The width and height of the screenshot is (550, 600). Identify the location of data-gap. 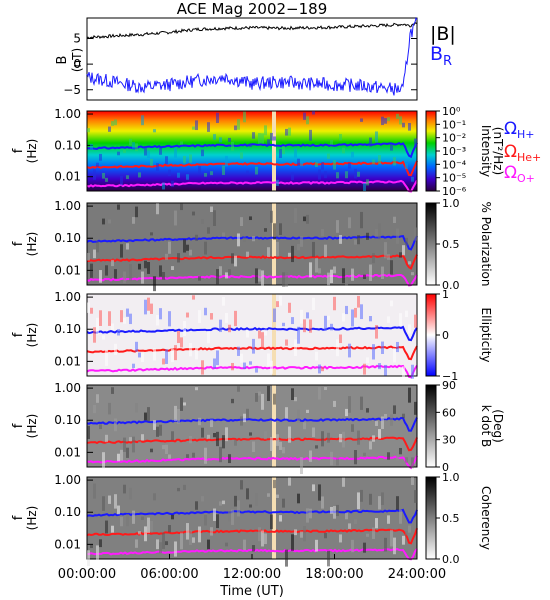
(274, 518).